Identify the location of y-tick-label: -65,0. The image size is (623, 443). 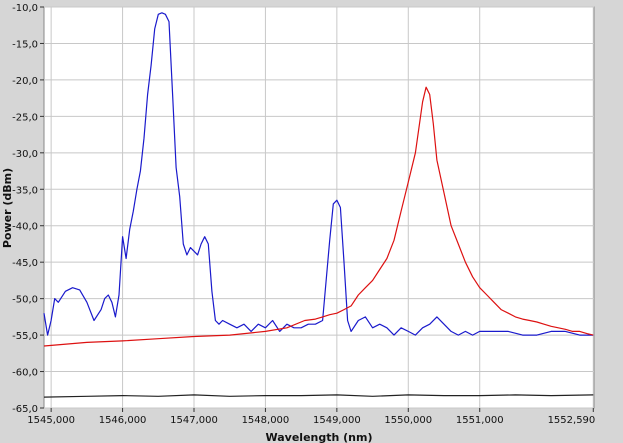
(25, 409).